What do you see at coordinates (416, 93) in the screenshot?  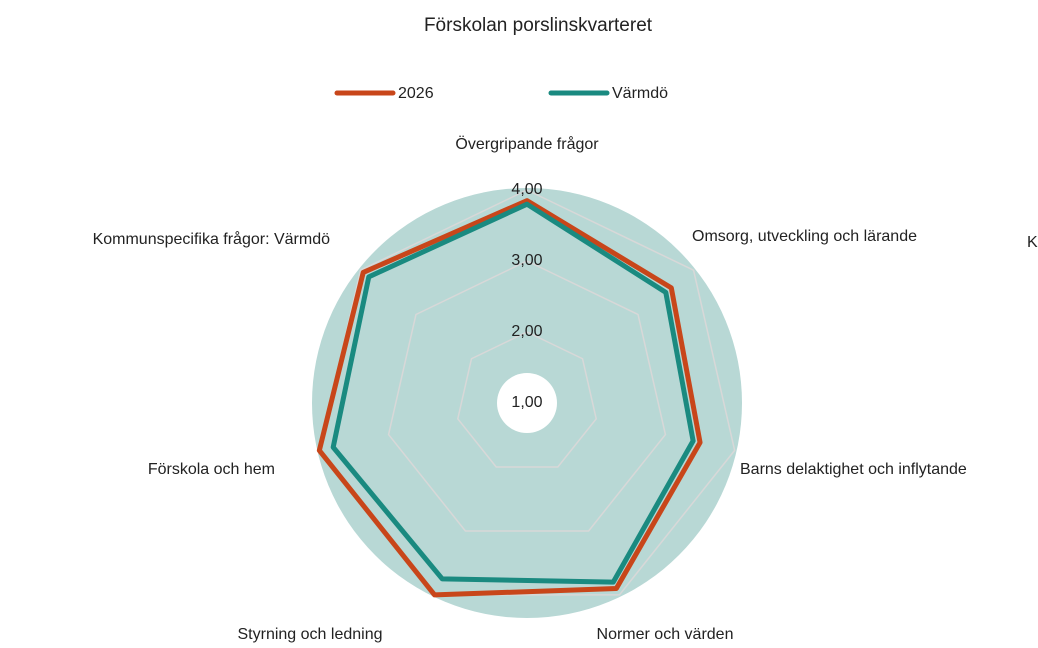 I see `legend-label: 2026` at bounding box center [416, 93].